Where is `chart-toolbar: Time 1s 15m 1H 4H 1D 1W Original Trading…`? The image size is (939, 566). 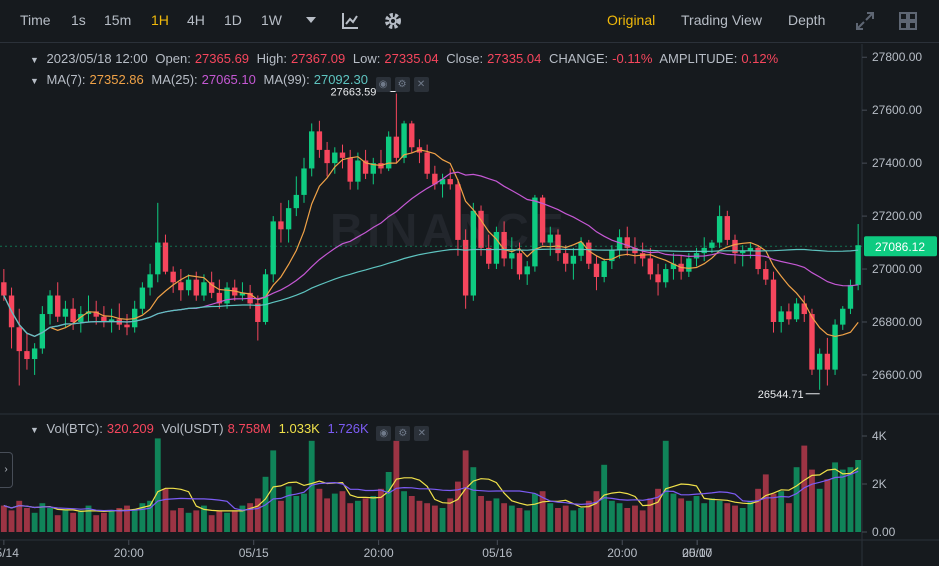
chart-toolbar: Time 1s 15m 1H 4H 1D 1W Original Trading… is located at coordinates (469, 21).